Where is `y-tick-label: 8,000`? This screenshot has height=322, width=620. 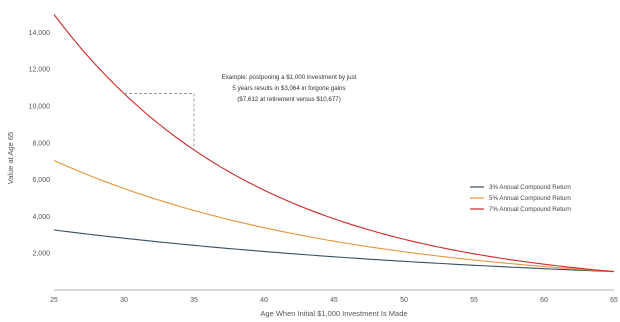 y-tick-label: 8,000 is located at coordinates (41, 143).